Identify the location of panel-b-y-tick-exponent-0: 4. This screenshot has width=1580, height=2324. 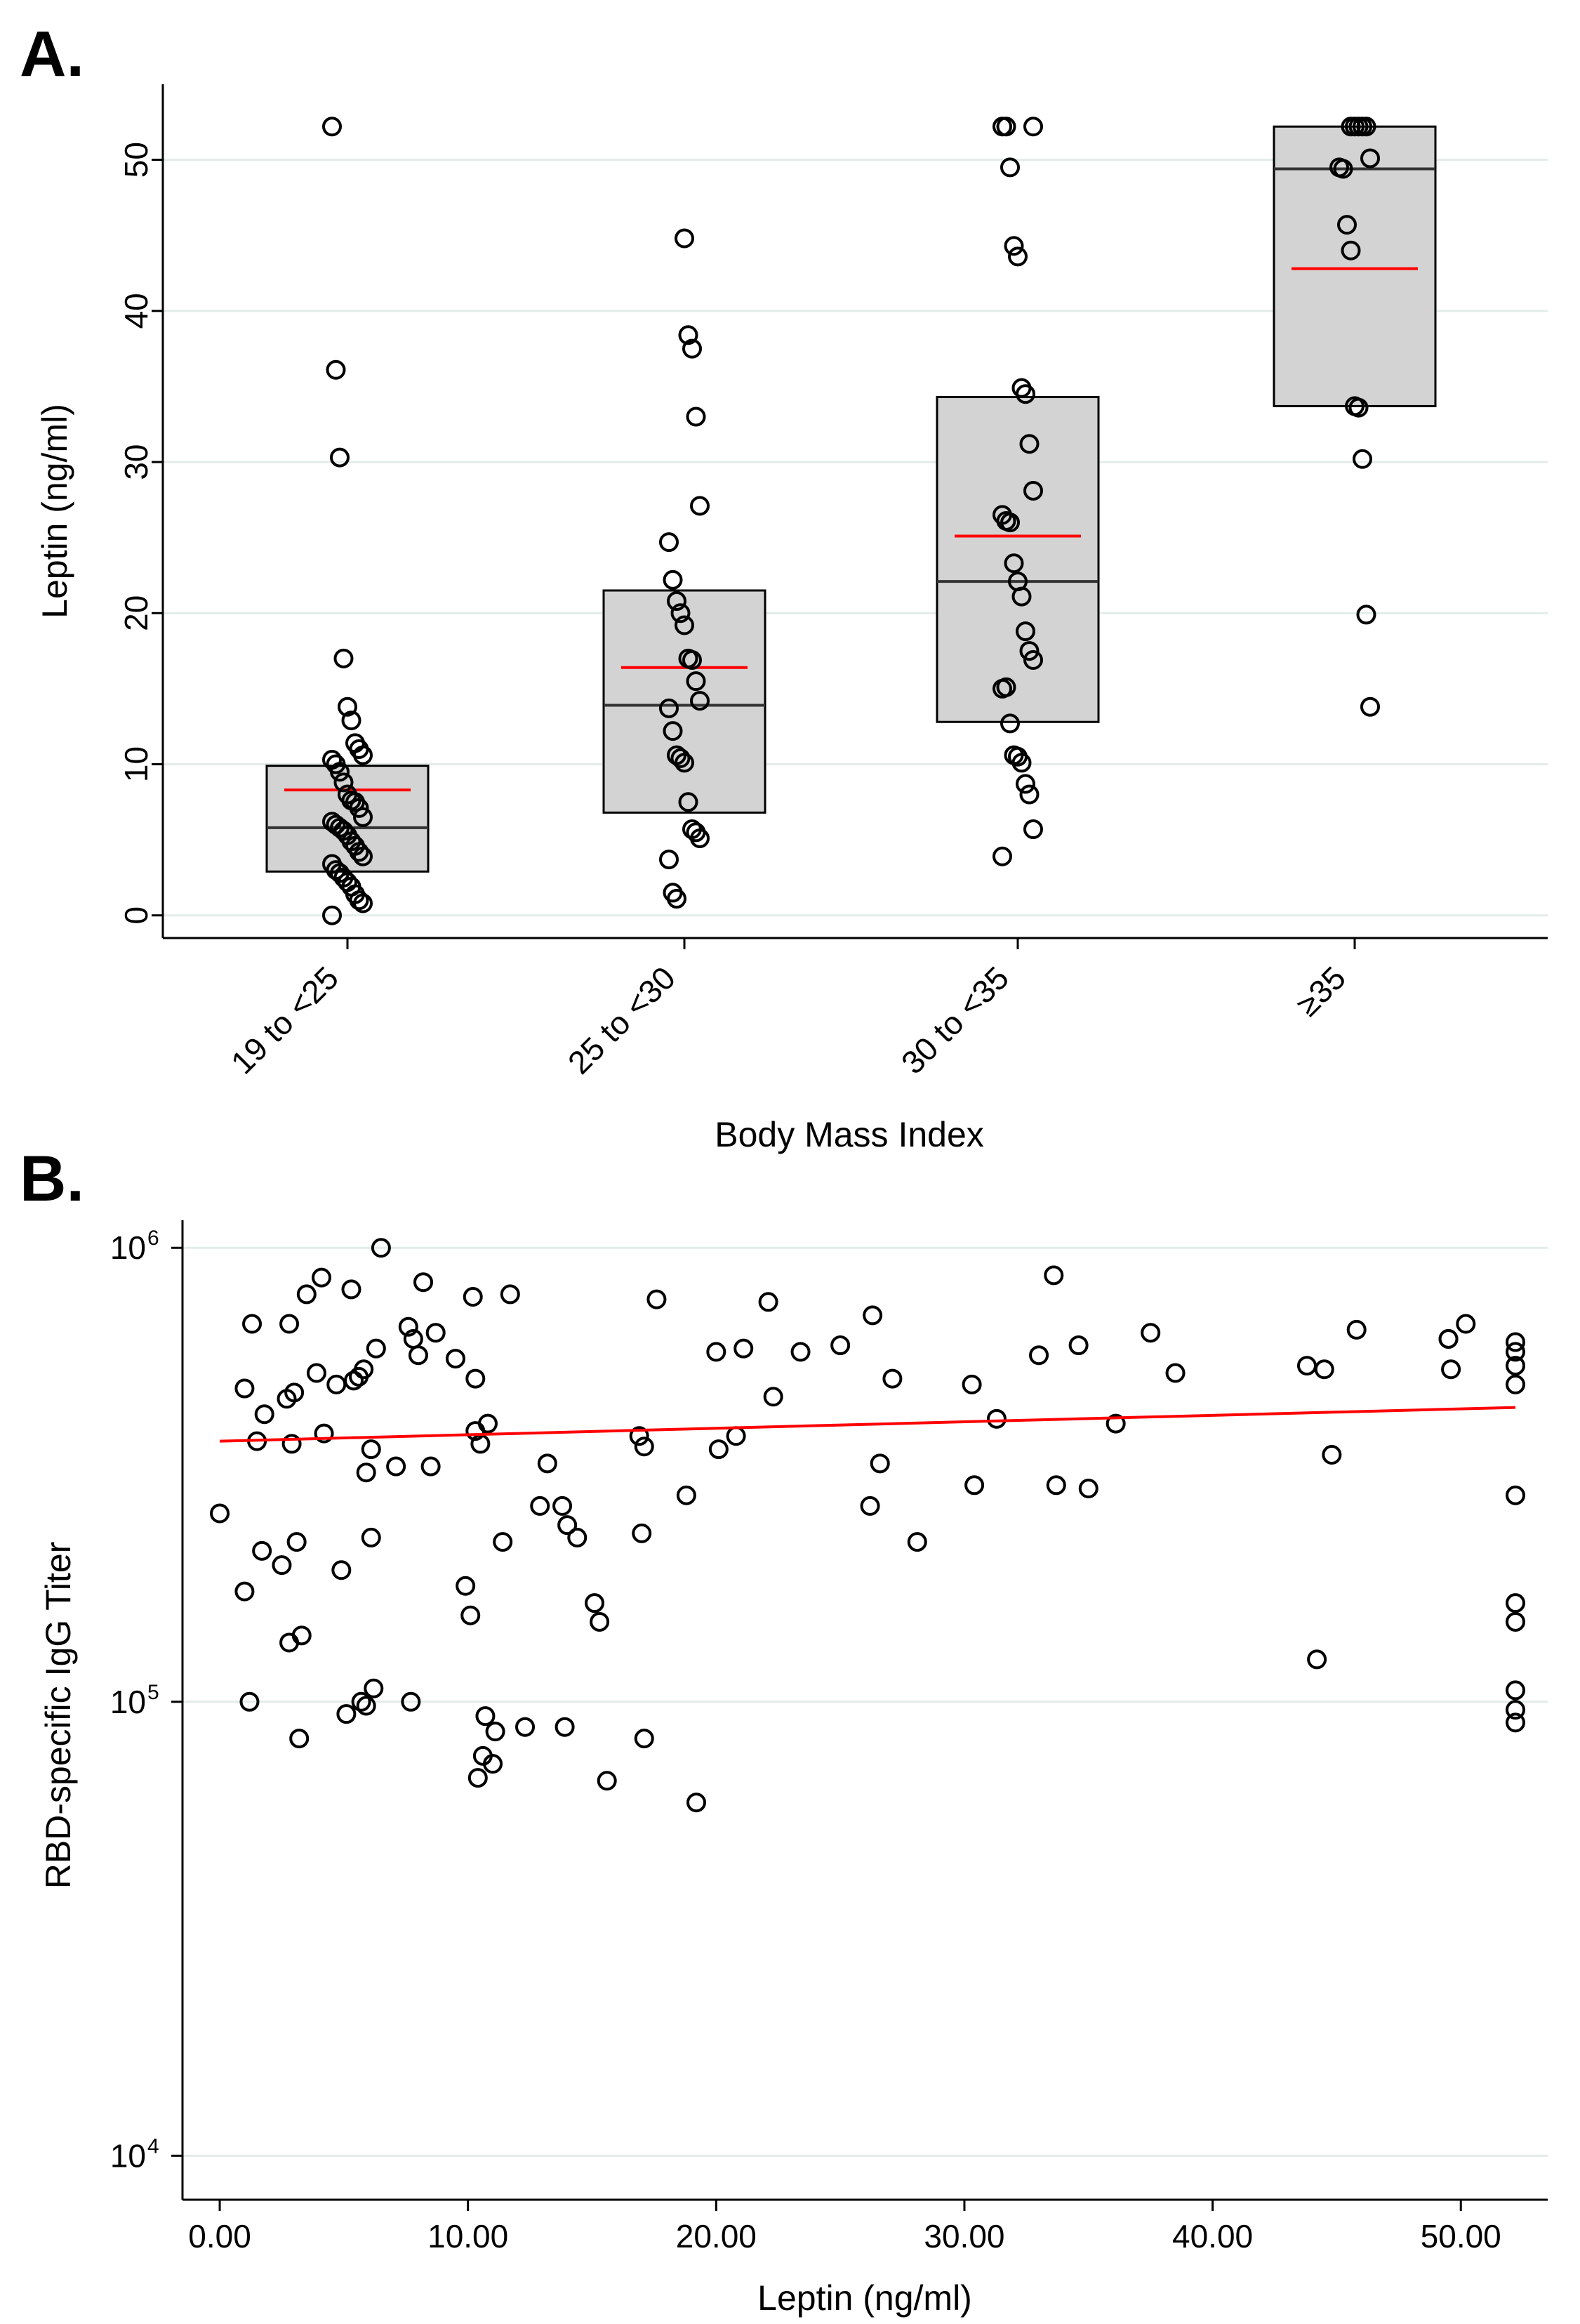
(153, 2146).